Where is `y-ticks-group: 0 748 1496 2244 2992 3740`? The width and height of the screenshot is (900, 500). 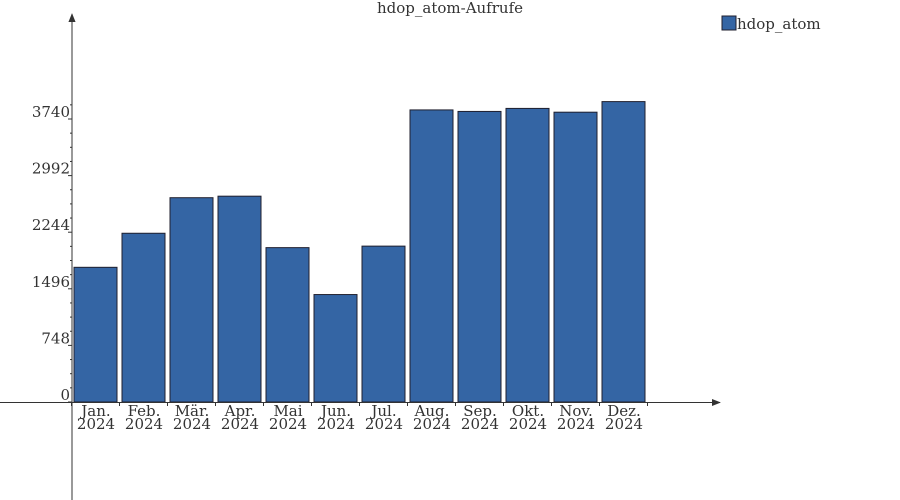 y-ticks-group: 0 748 1496 2244 2992 3740 is located at coordinates (52, 253).